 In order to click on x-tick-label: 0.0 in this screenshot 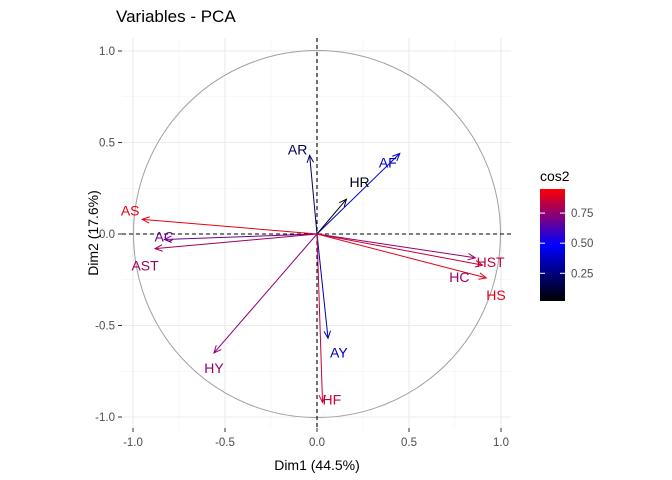, I will do `click(317, 443)`.